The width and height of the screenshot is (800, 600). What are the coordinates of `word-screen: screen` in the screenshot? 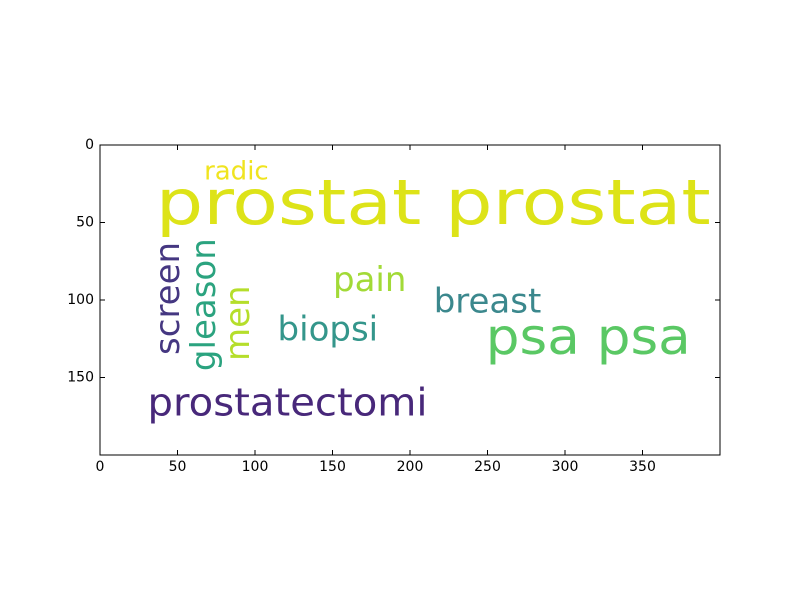 It's located at (168, 298).